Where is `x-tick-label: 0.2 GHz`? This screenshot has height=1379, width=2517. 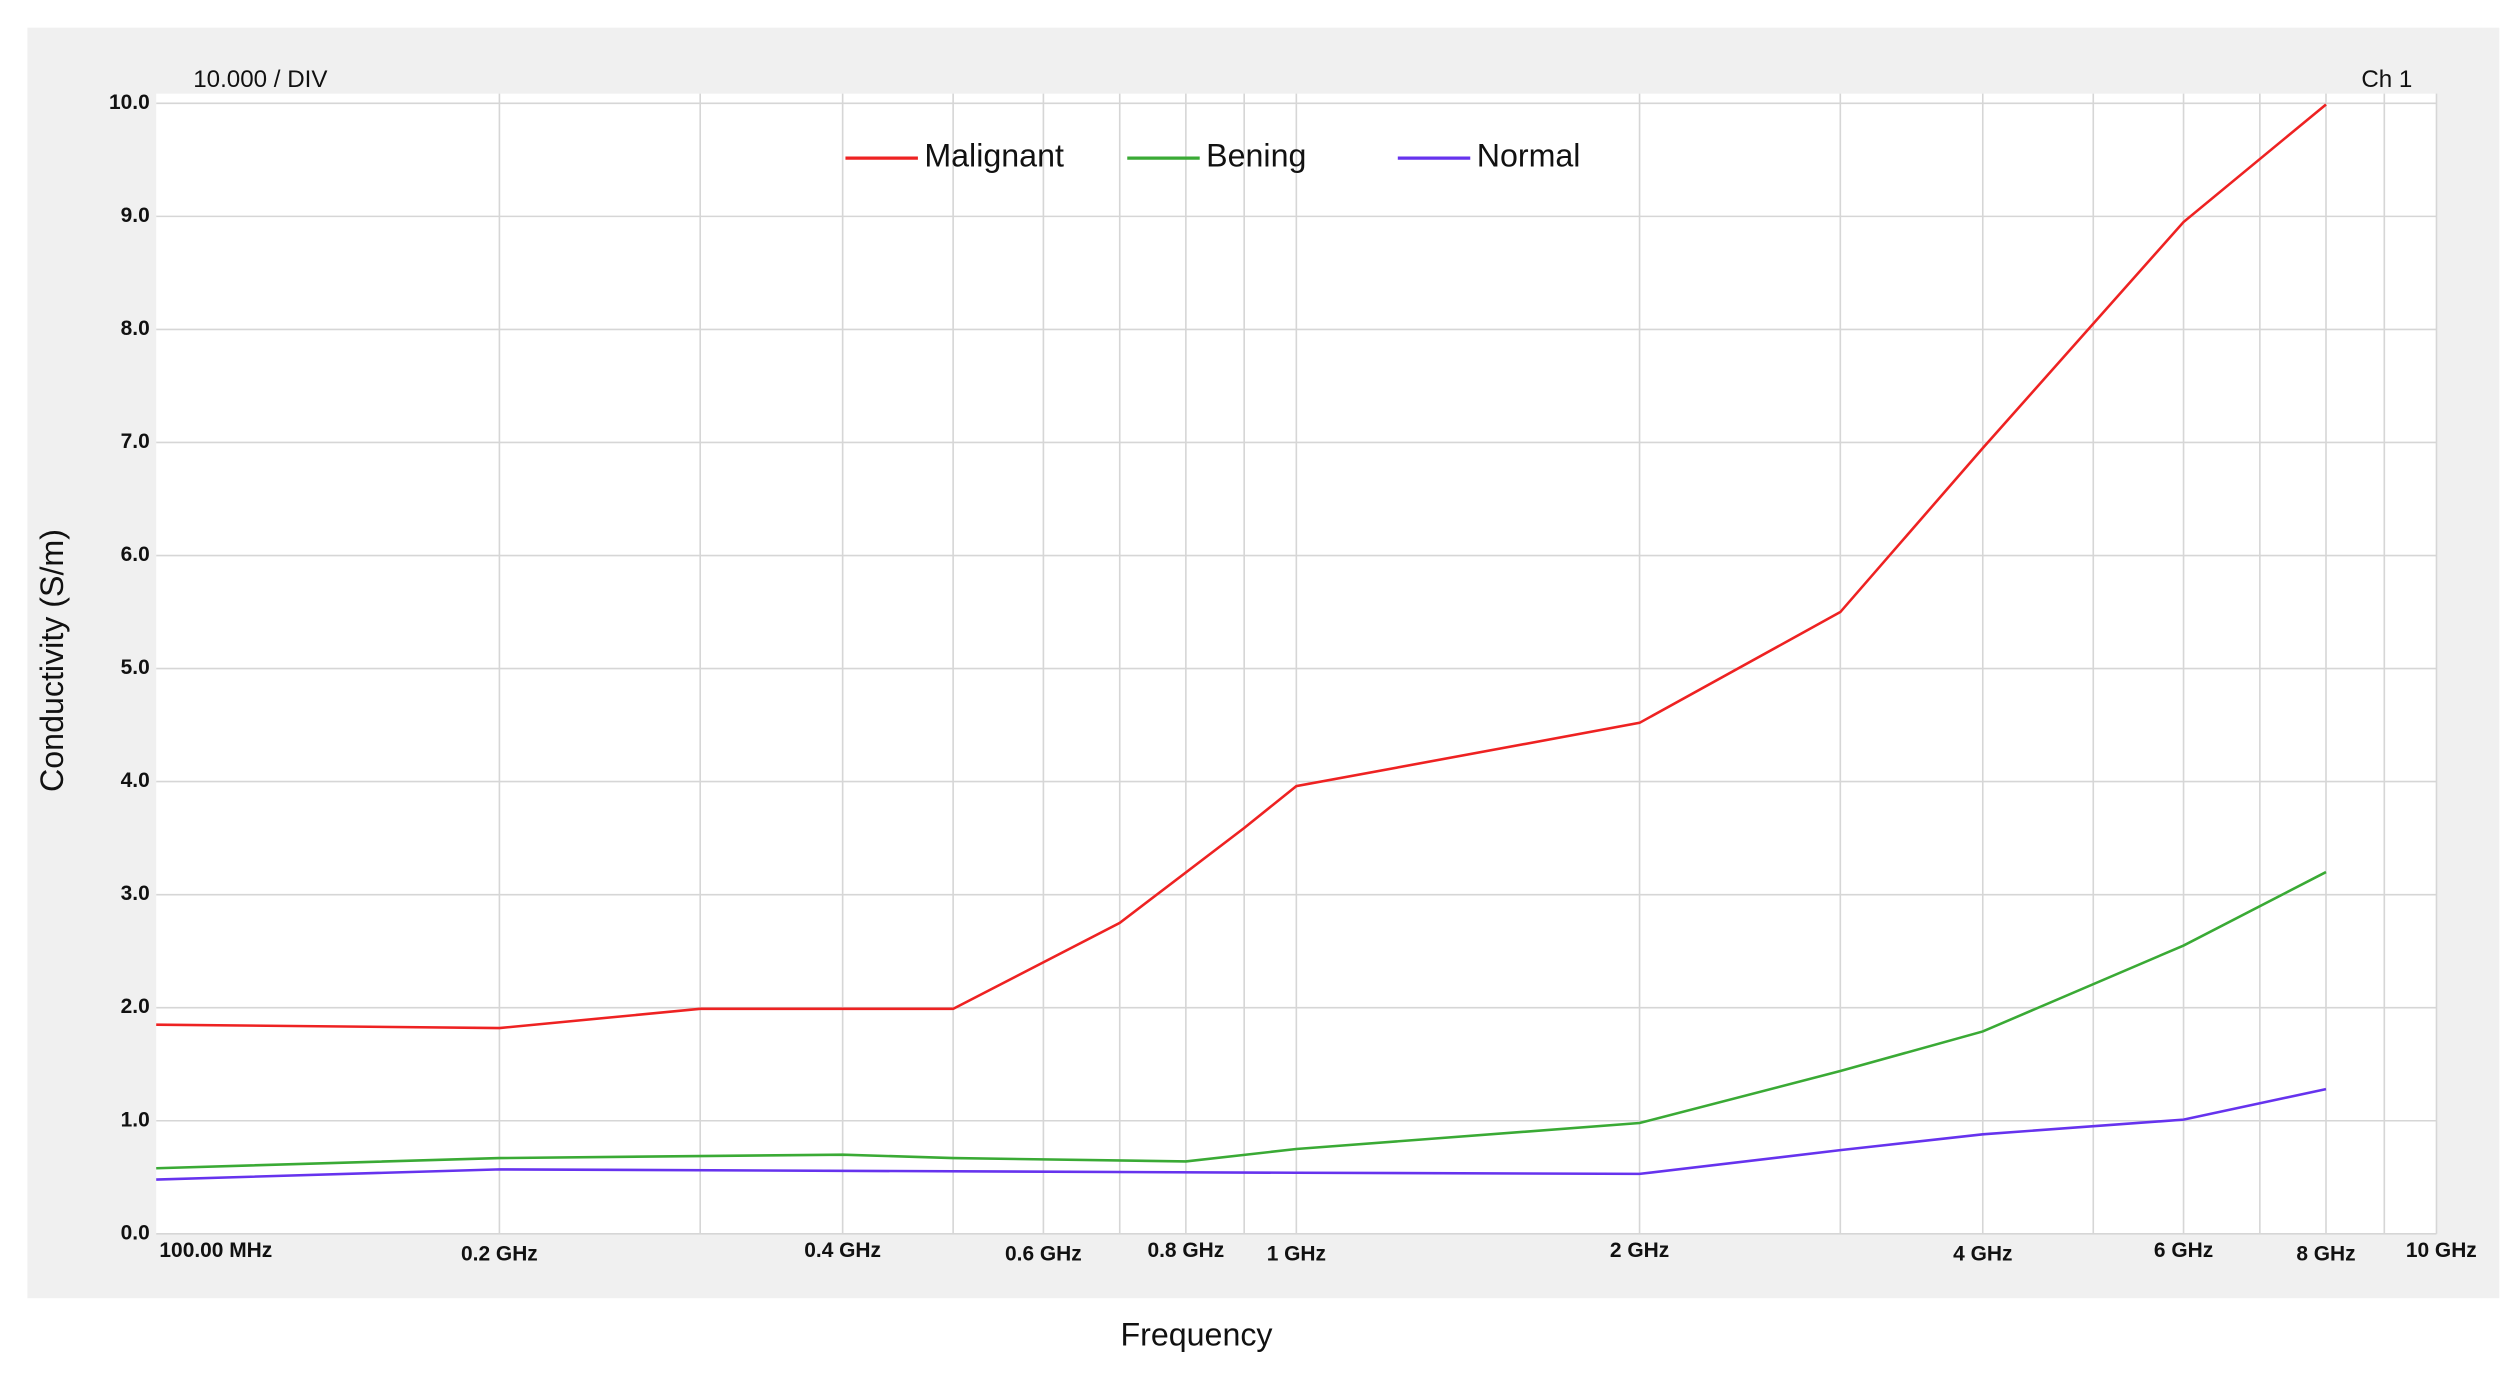
x-tick-label: 0.2 GHz is located at coordinates (499, 1253).